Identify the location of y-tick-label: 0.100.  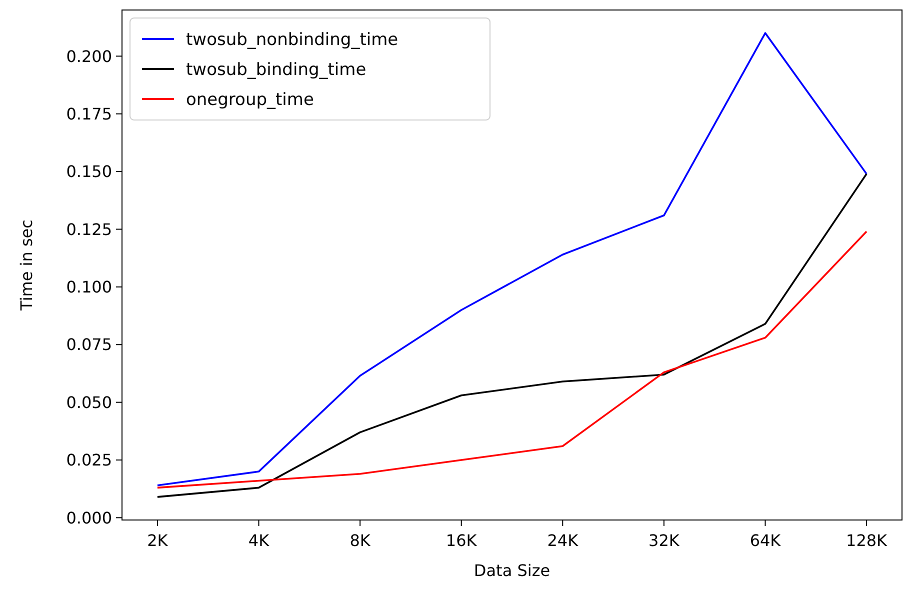
(89, 287).